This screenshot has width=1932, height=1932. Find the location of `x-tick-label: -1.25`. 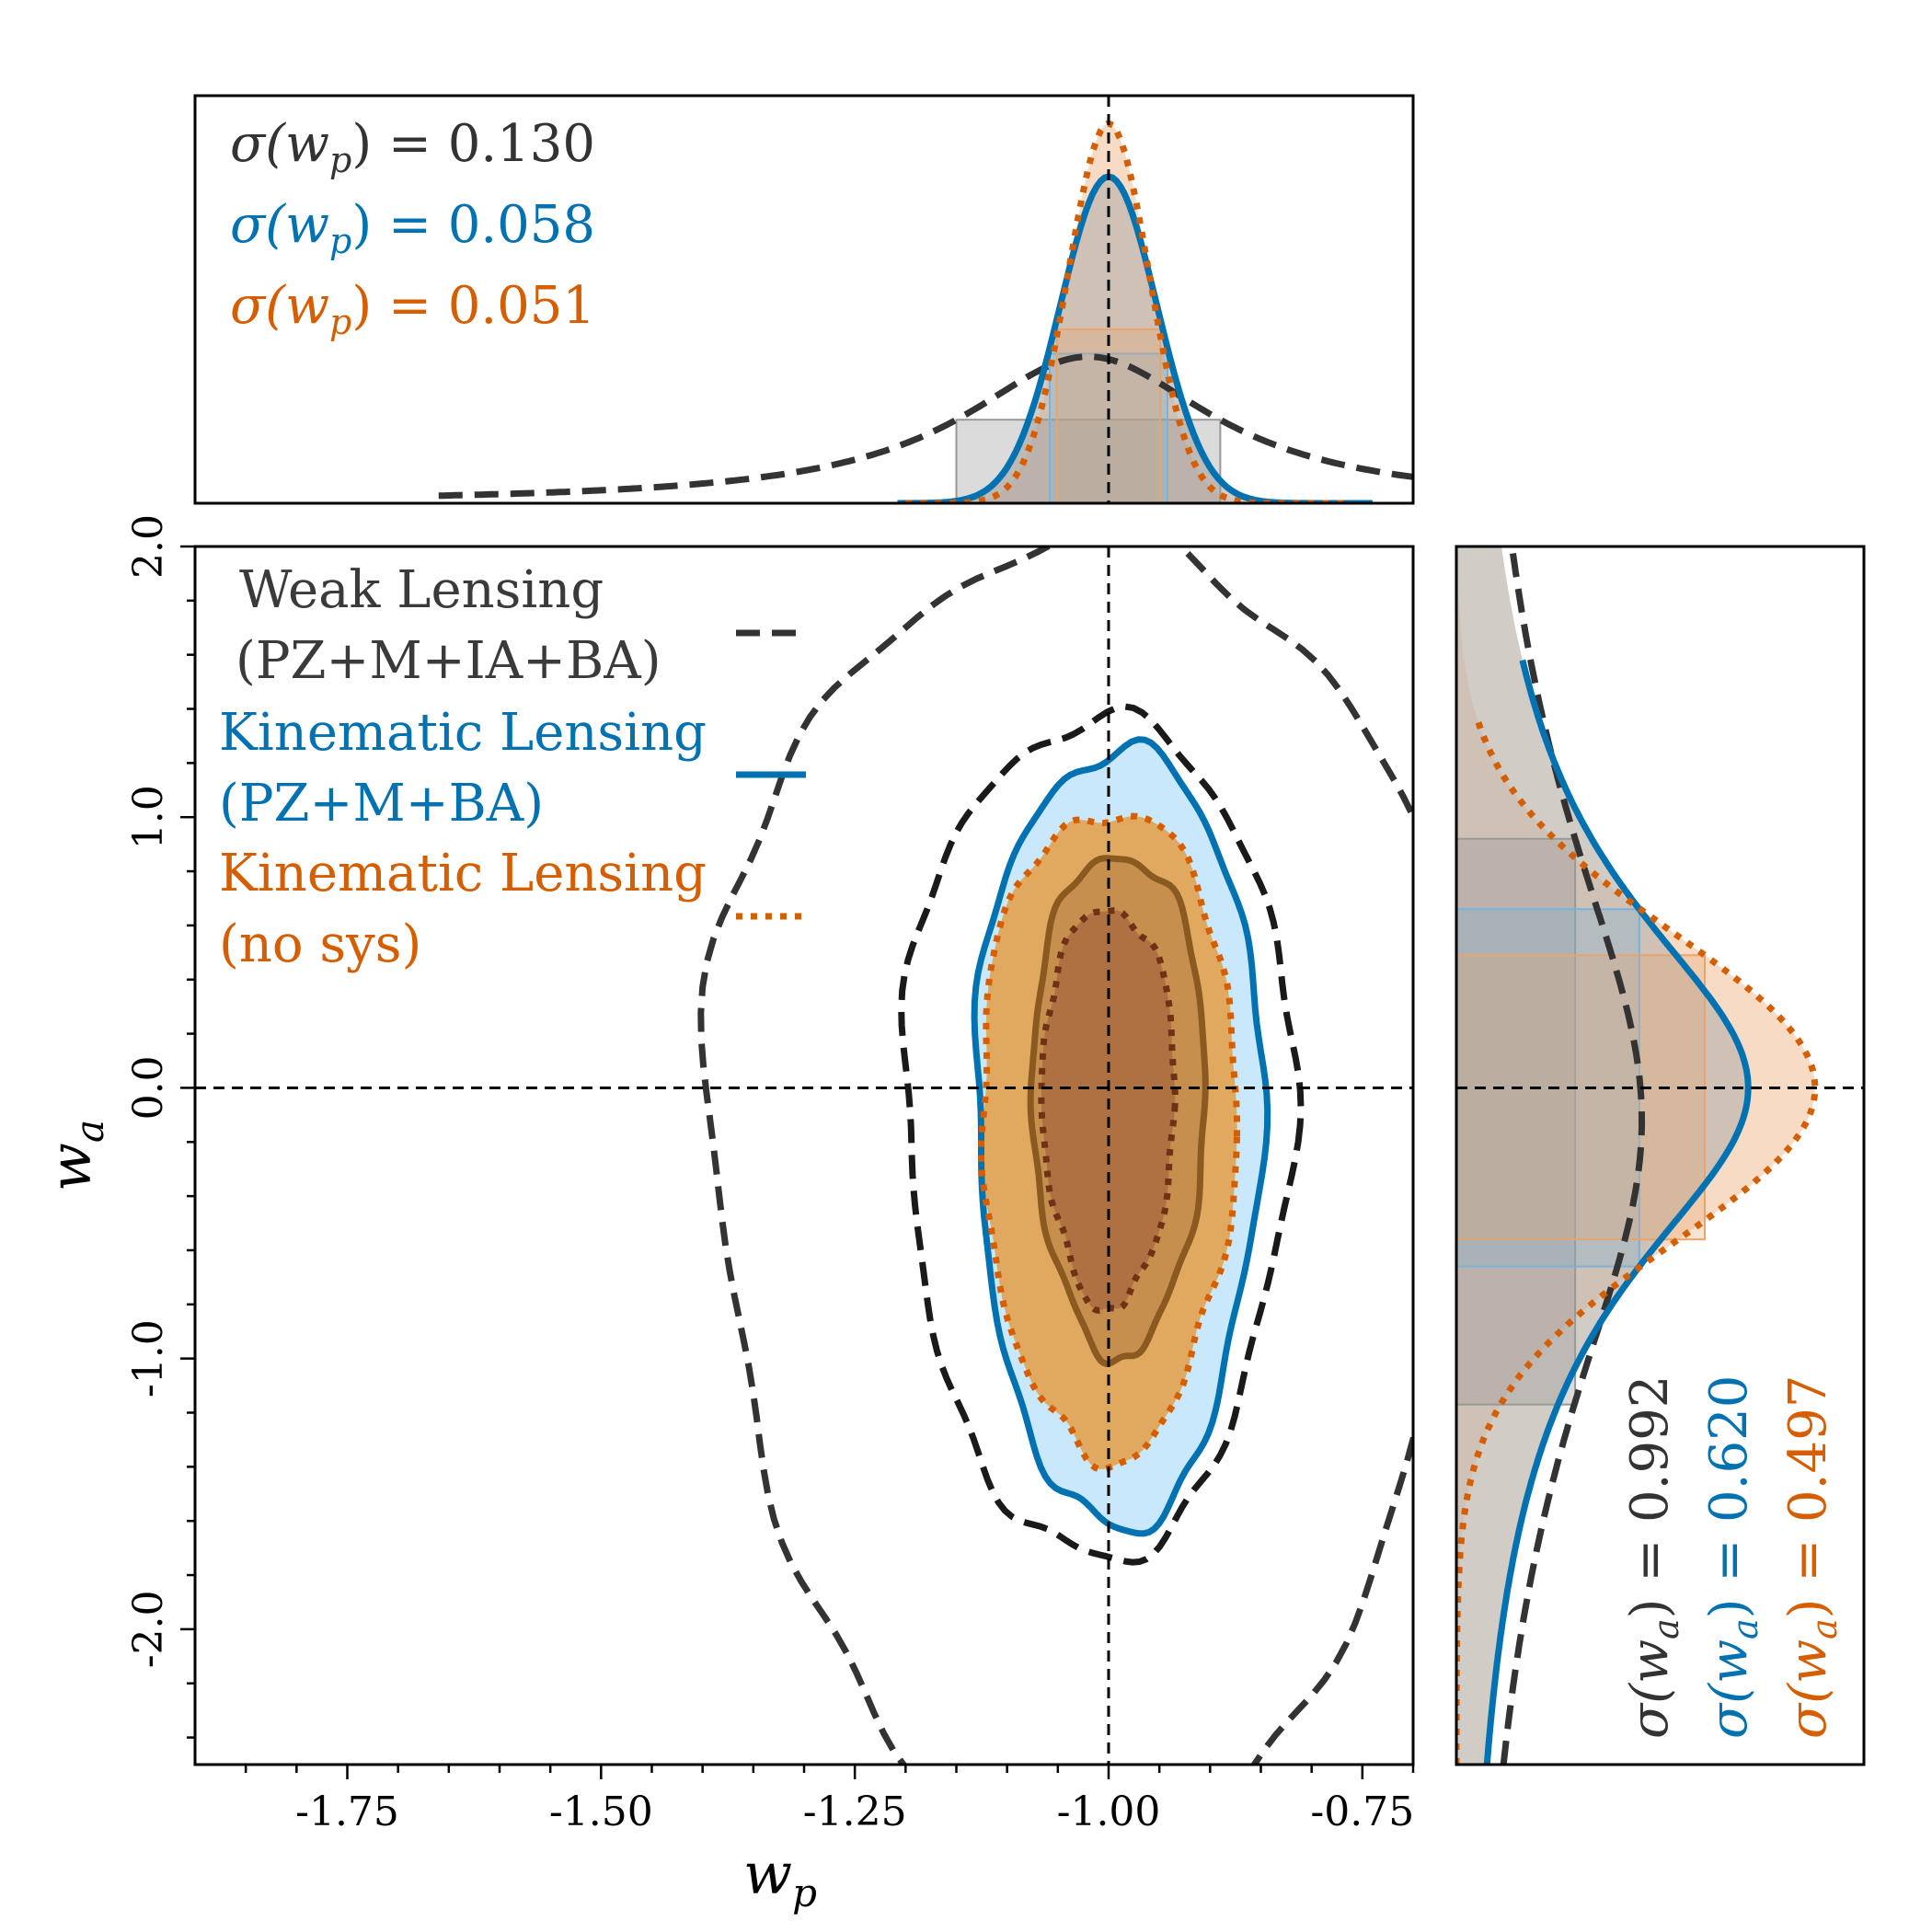

x-tick-label: -1.25 is located at coordinates (855, 1811).